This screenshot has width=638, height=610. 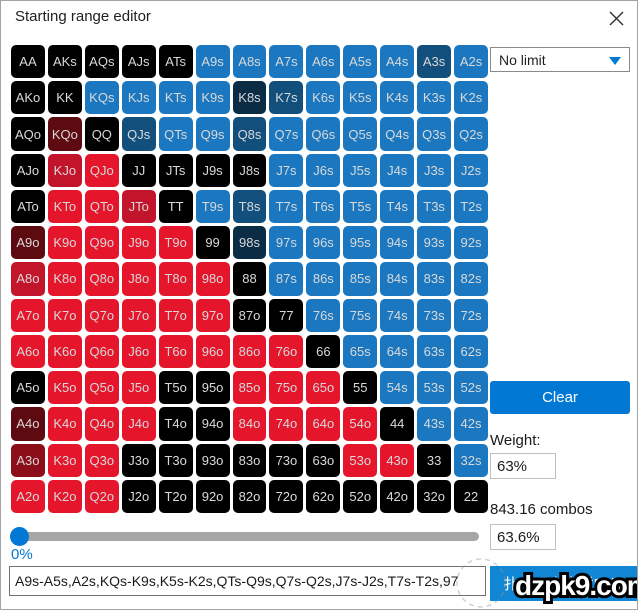 What do you see at coordinates (175, 206) in the screenshot?
I see `grid-cell-TT: TT` at bounding box center [175, 206].